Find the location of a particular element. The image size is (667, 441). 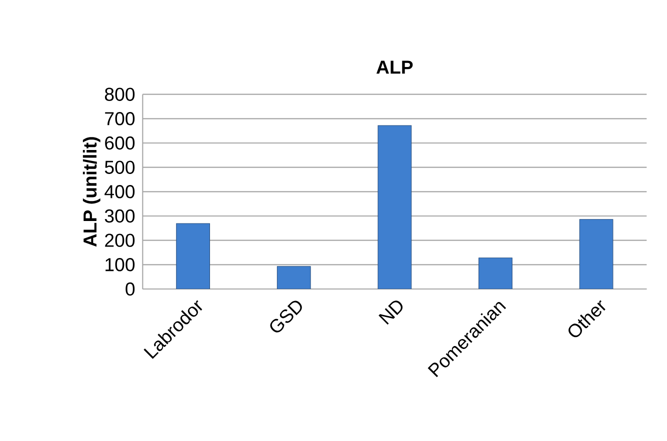

y-axis-title: ALP (unit/lit) is located at coordinates (91, 192).